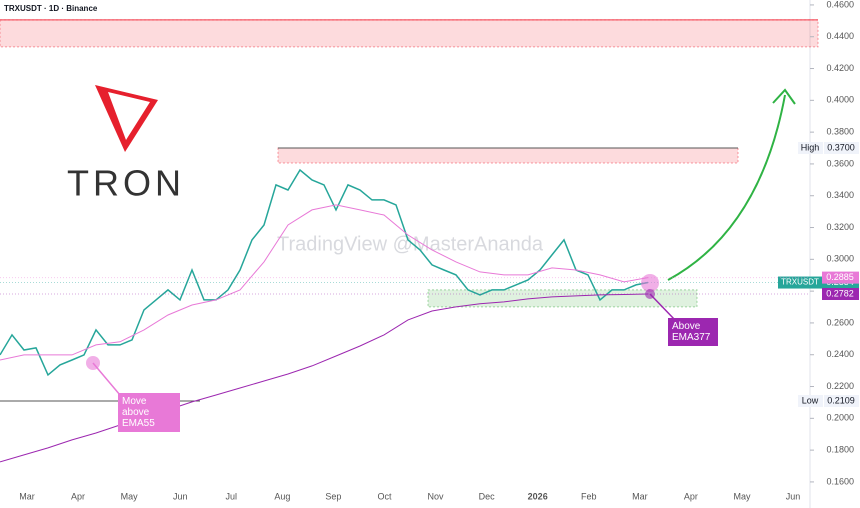 The height and width of the screenshot is (508, 860). What do you see at coordinates (589, 496) in the screenshot?
I see `x-tick-label: Feb` at bounding box center [589, 496].